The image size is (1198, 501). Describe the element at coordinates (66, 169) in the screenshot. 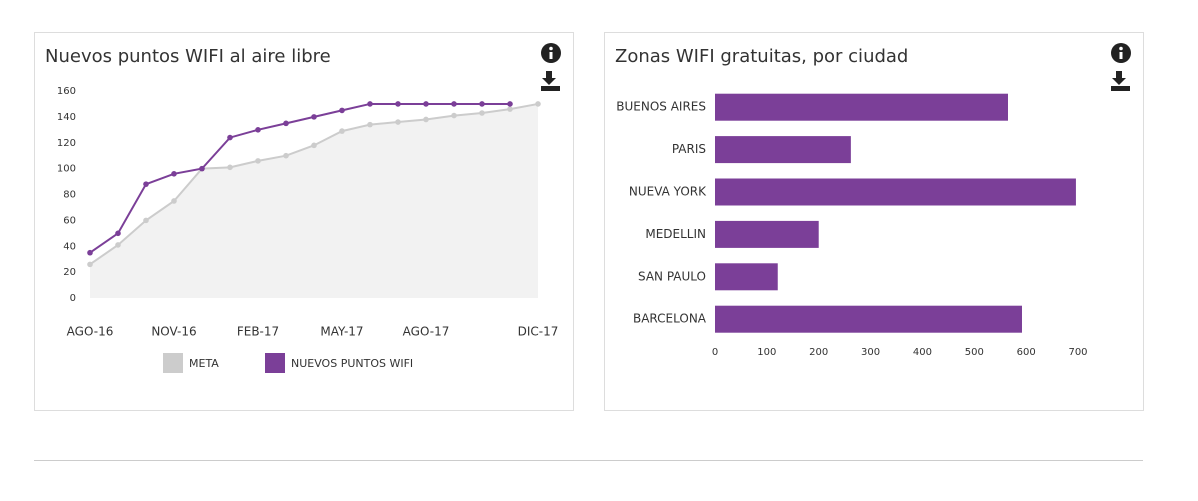

I see `y-tick-label: 100` at that location.